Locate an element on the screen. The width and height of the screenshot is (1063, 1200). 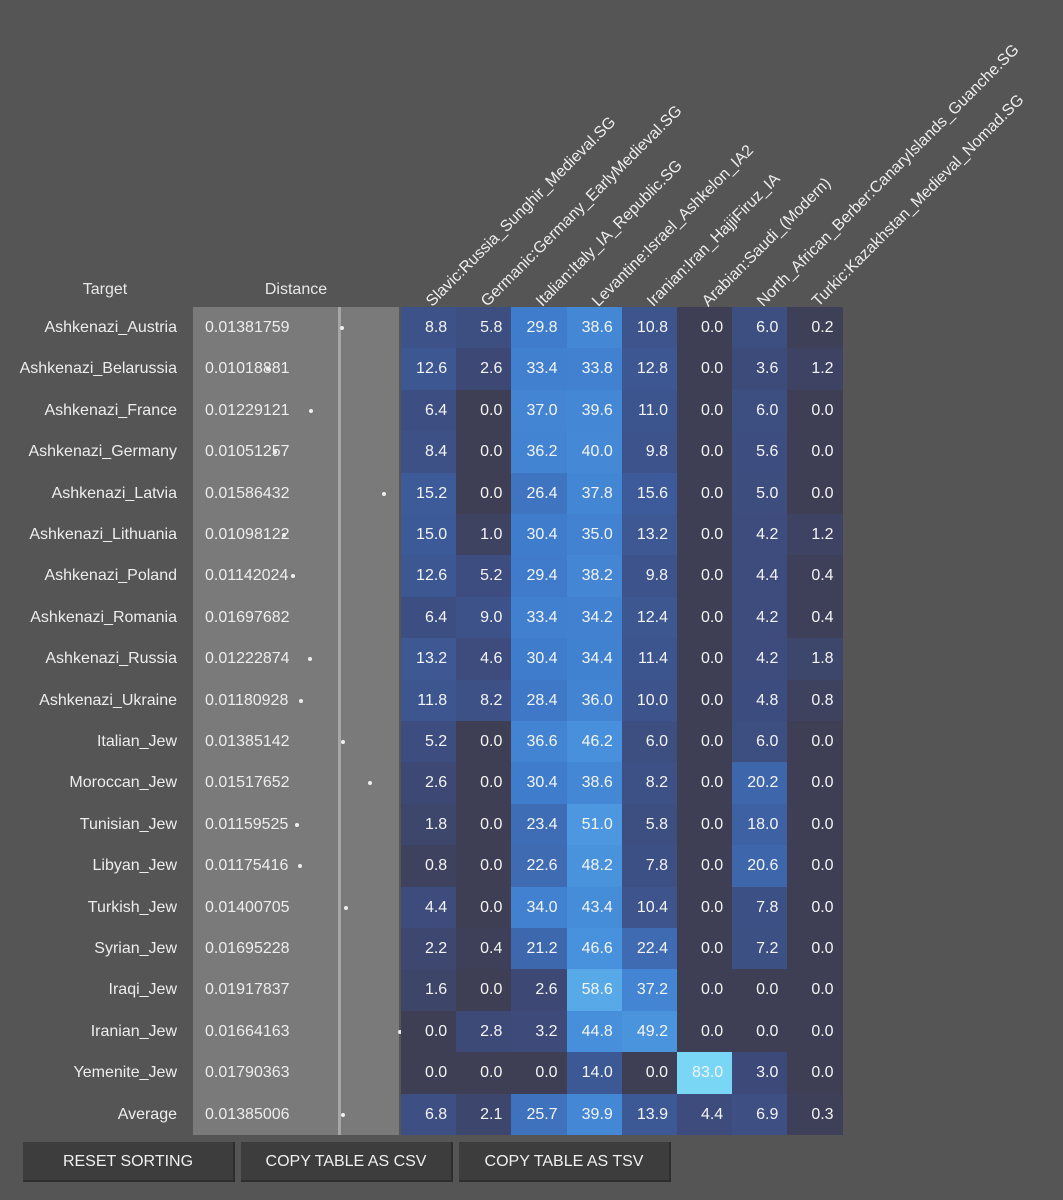
component-cell: 36.2 is located at coordinates (539, 452).